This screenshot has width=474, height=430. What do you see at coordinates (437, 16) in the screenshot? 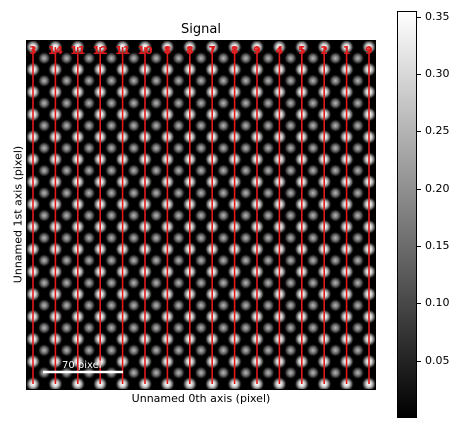
I see `colorbar-tick-label: 0.35` at bounding box center [437, 16].